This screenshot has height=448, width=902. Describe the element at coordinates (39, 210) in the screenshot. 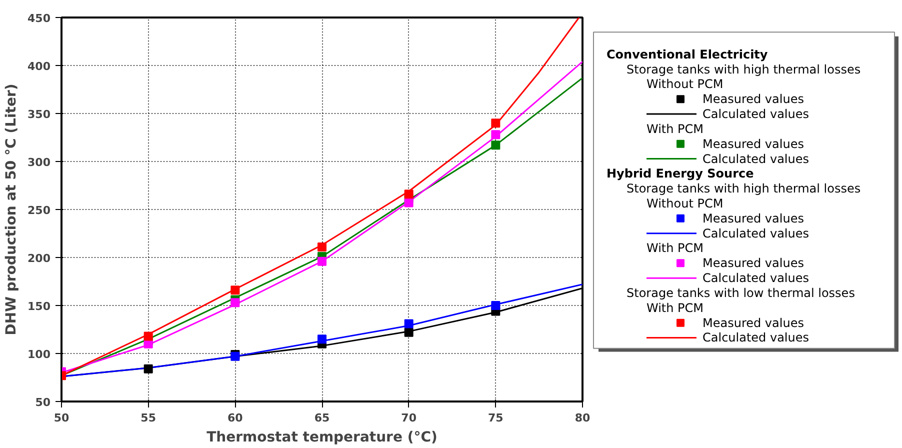

I see `y-tick-label: 250` at that location.